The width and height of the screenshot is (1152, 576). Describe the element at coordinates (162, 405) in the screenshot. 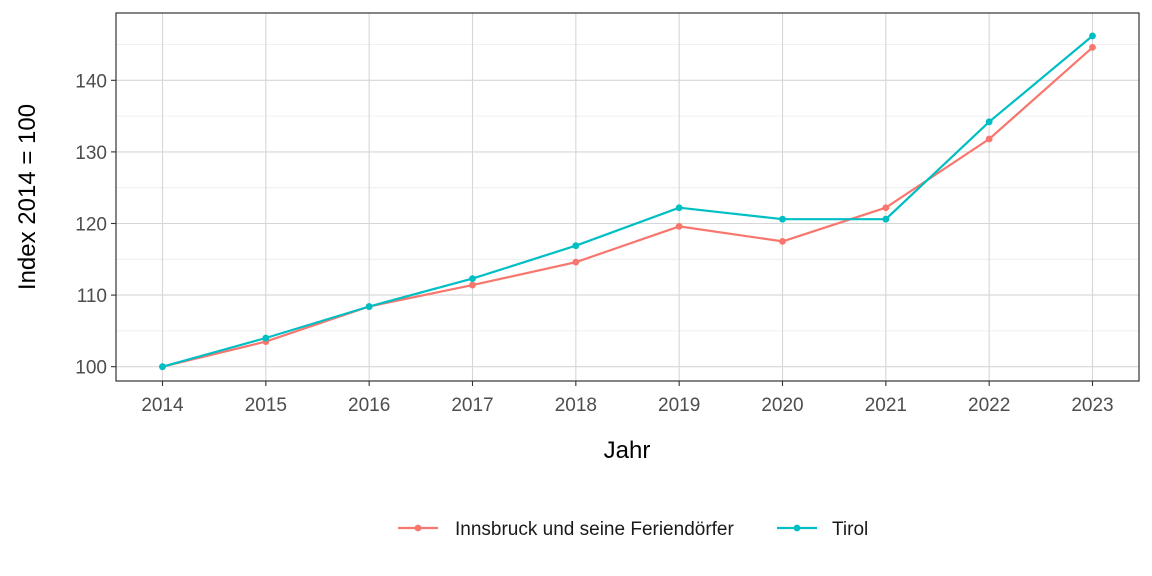

I see `x-tick-label: 2014` at that location.